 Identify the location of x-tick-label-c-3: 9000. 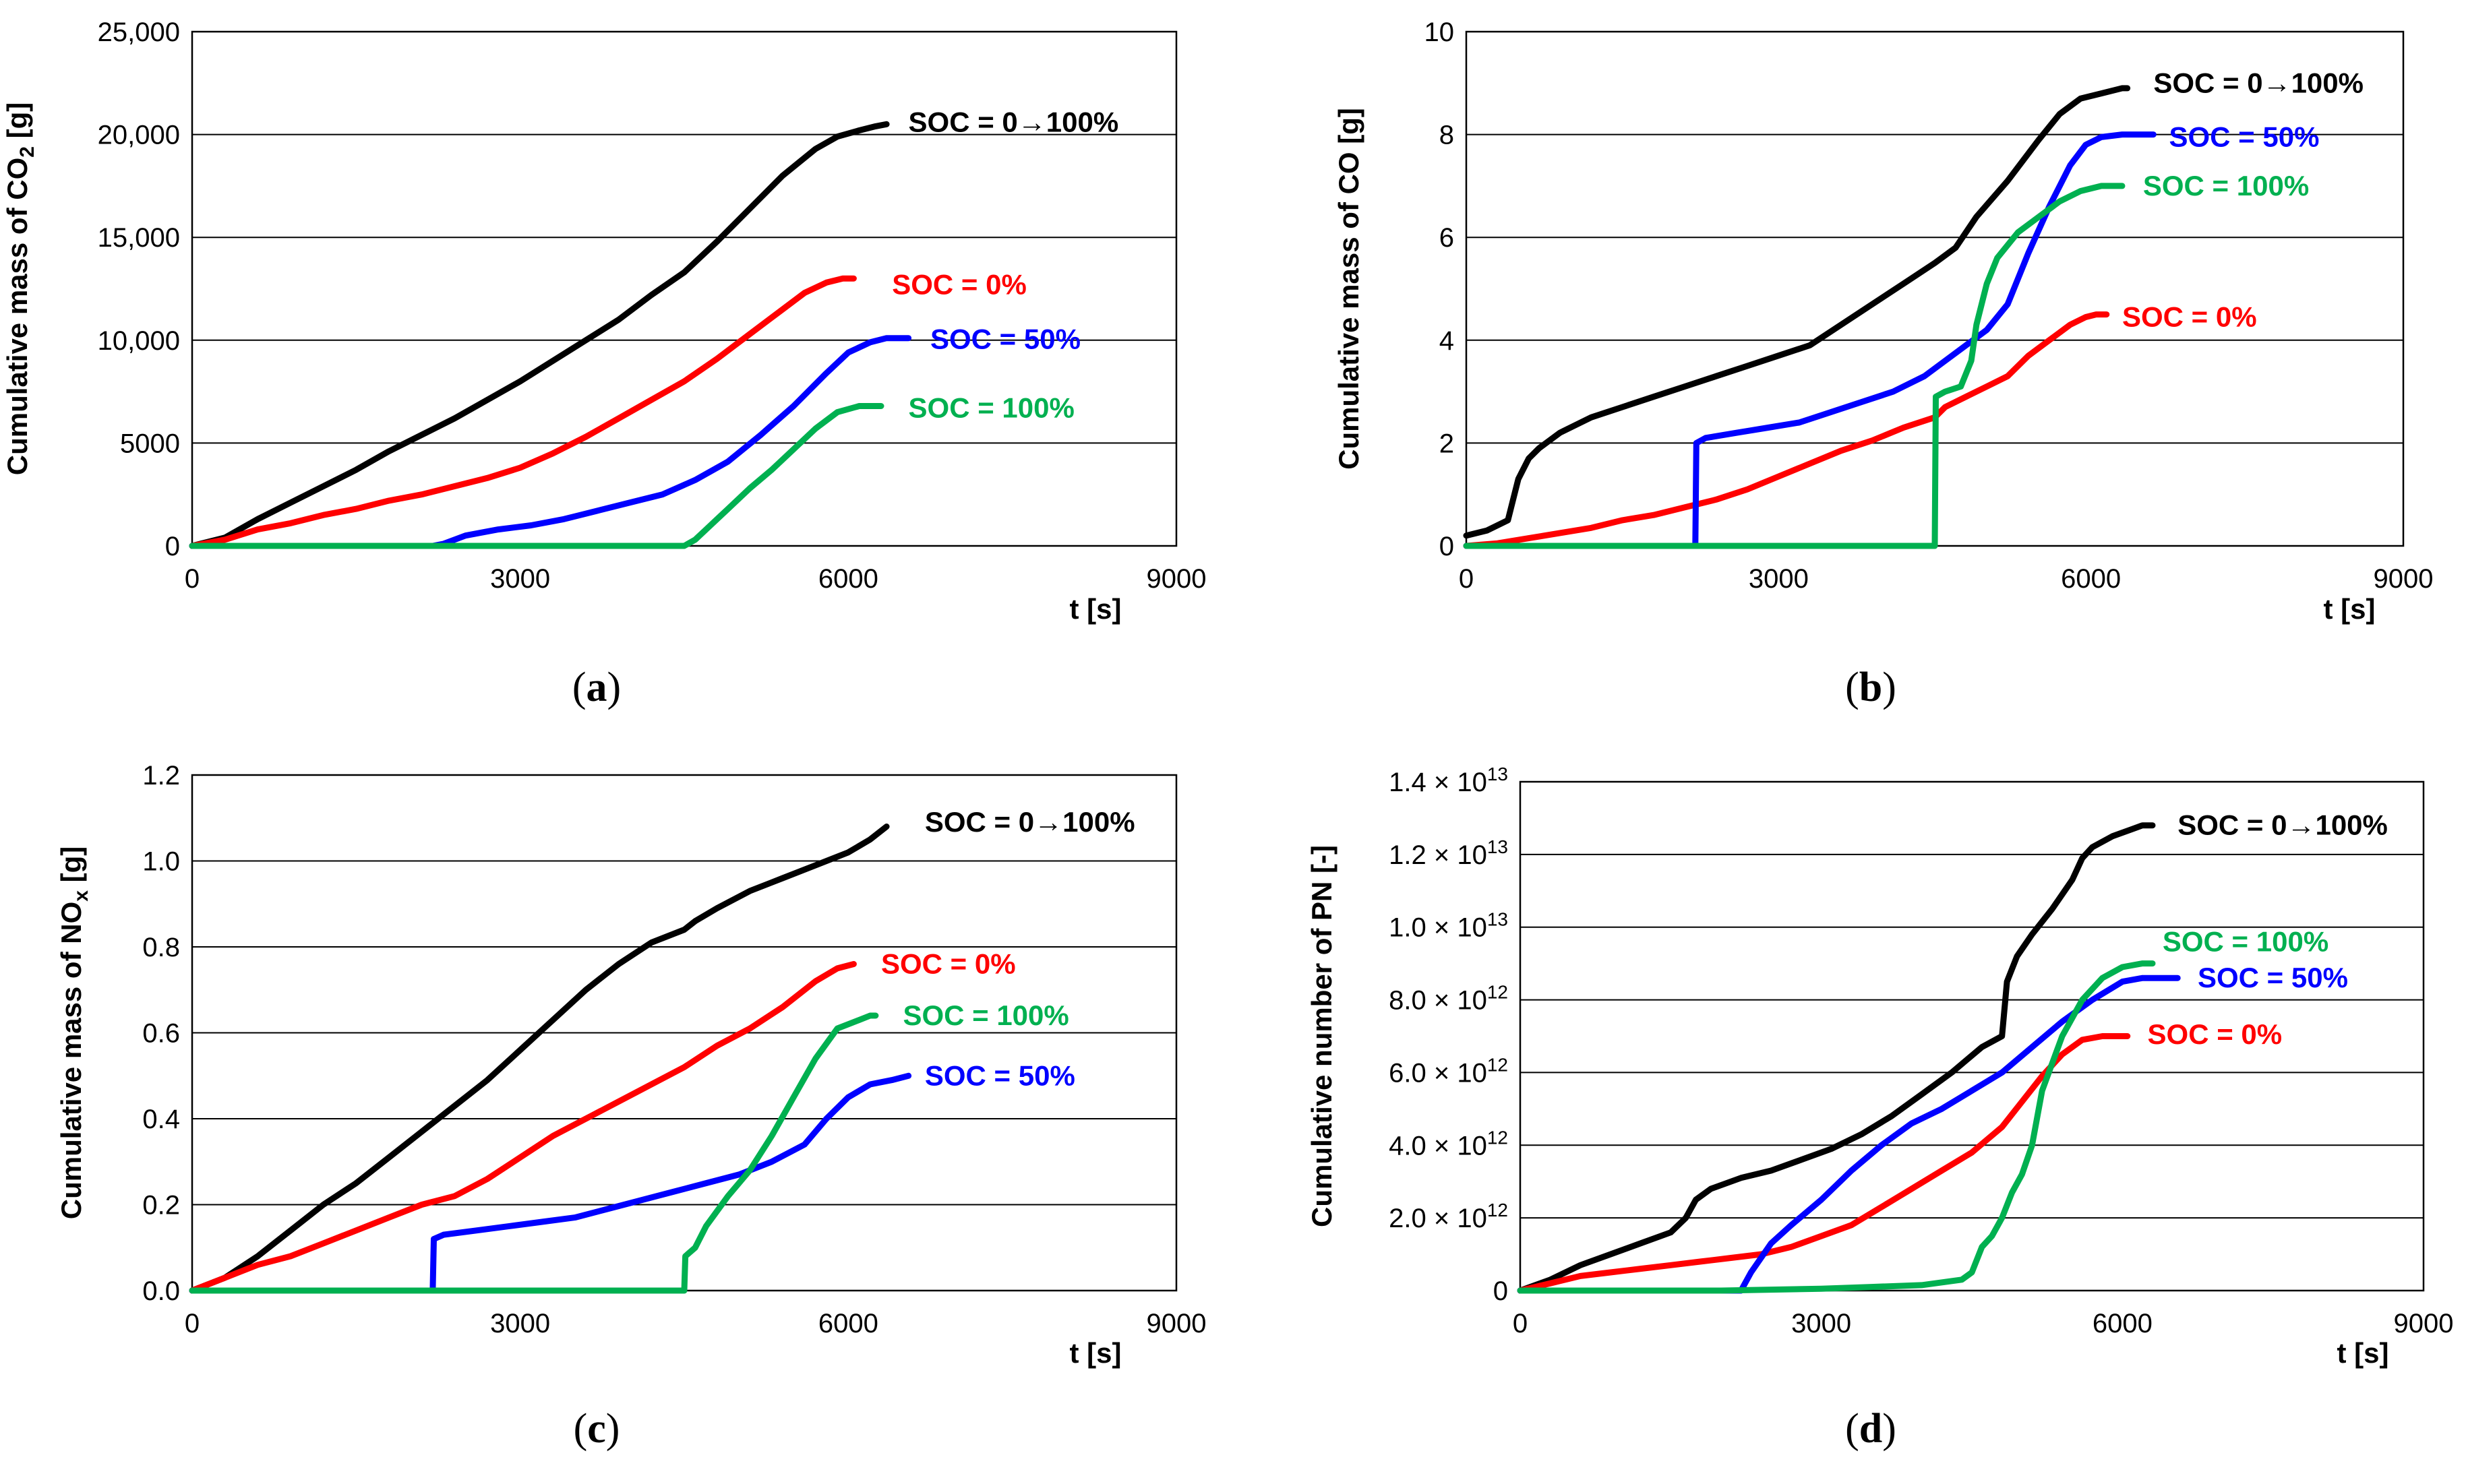
(1177, 1323).